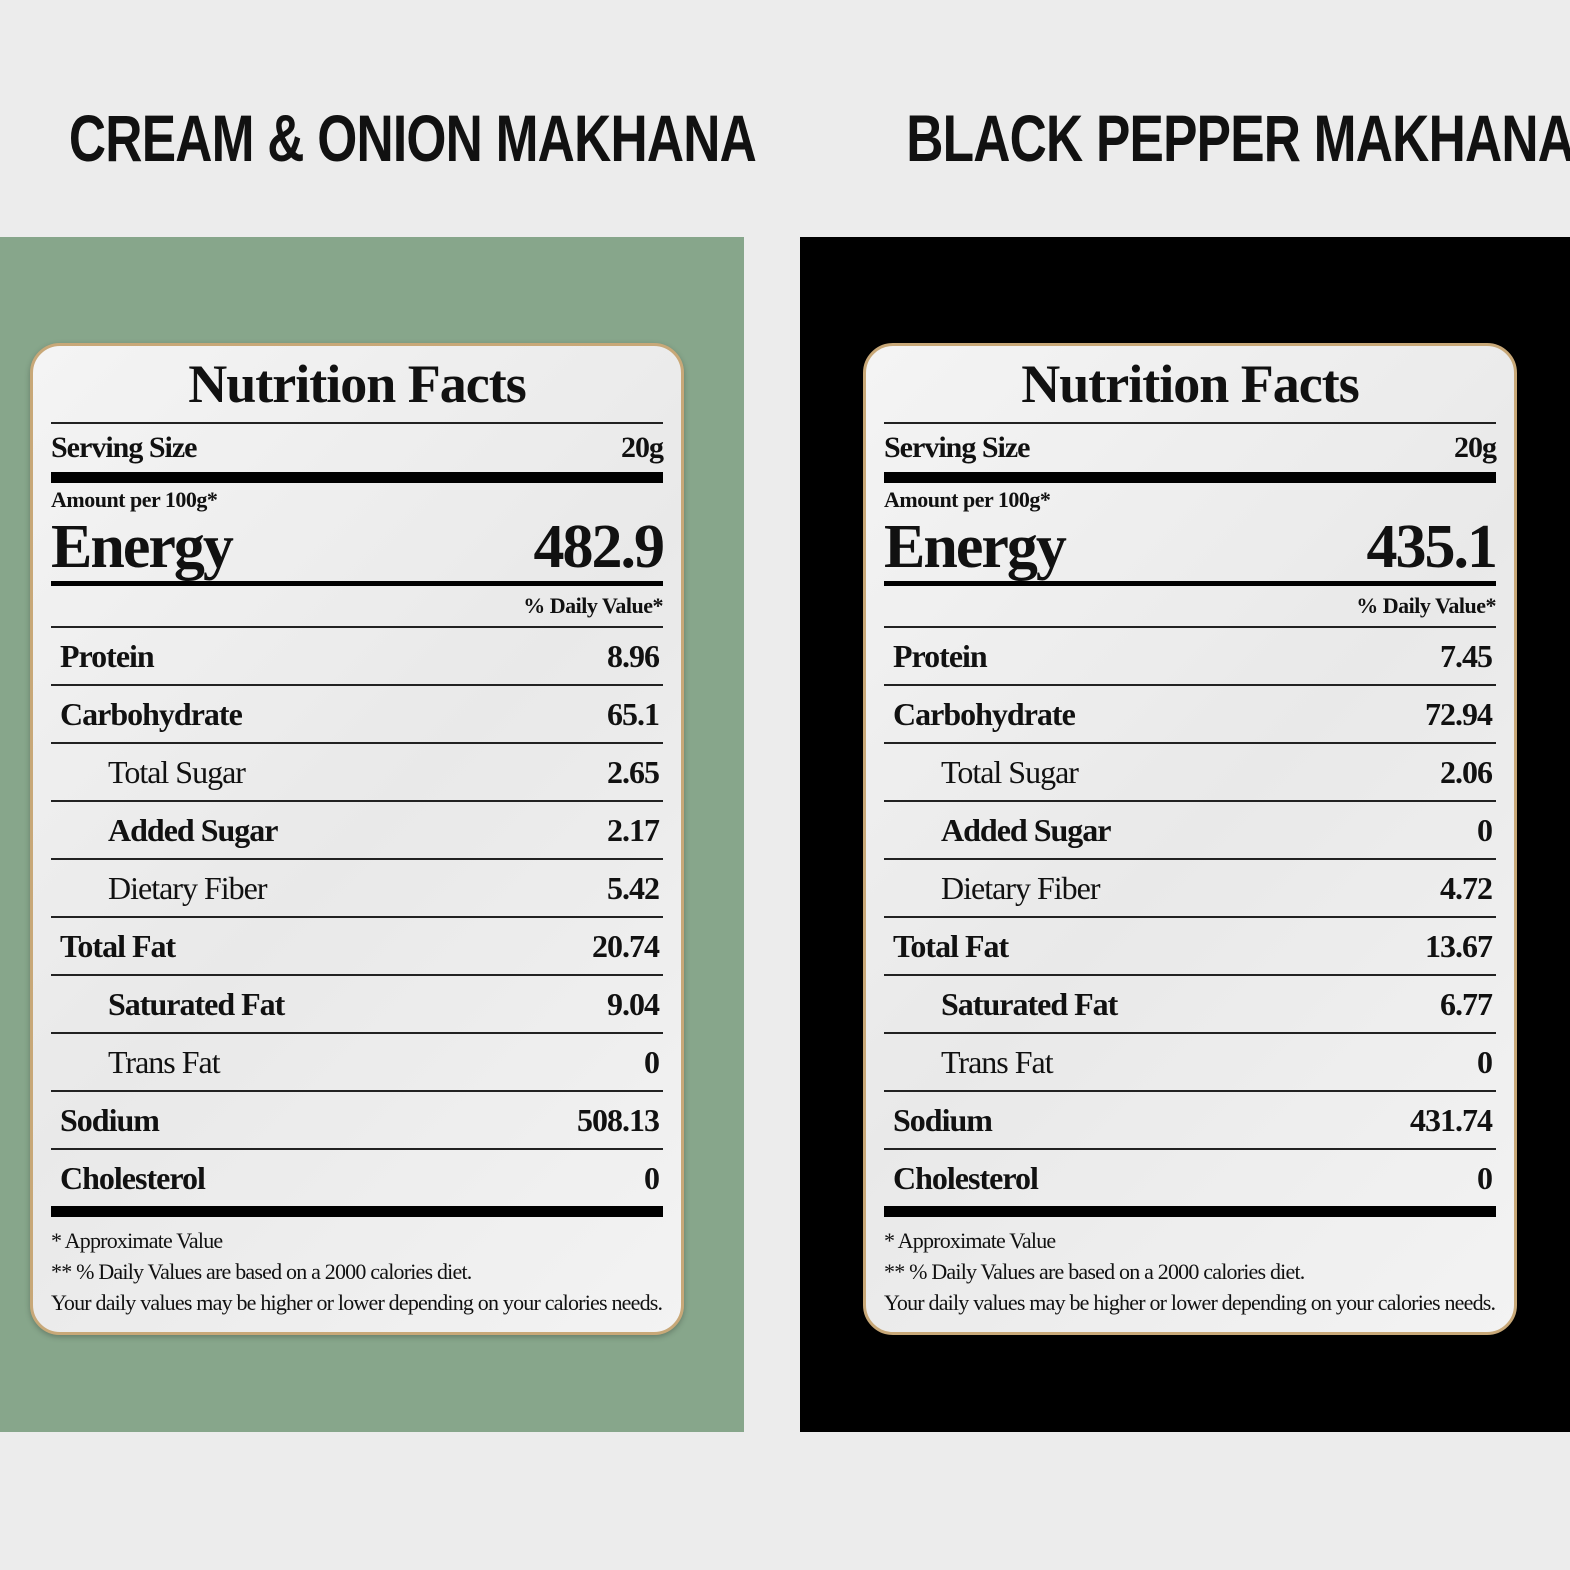 The height and width of the screenshot is (1570, 1570). Describe the element at coordinates (626, 946) in the screenshot. I see `nutrient-value: 20.74` at that location.